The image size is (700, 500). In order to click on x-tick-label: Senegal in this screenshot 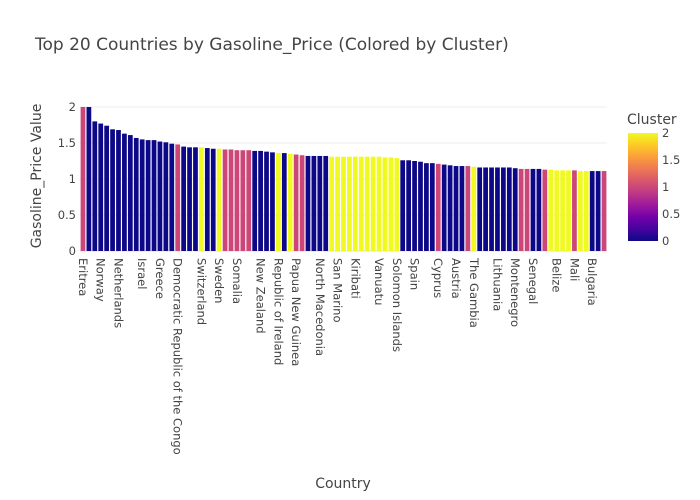, I will do `click(533, 281)`.